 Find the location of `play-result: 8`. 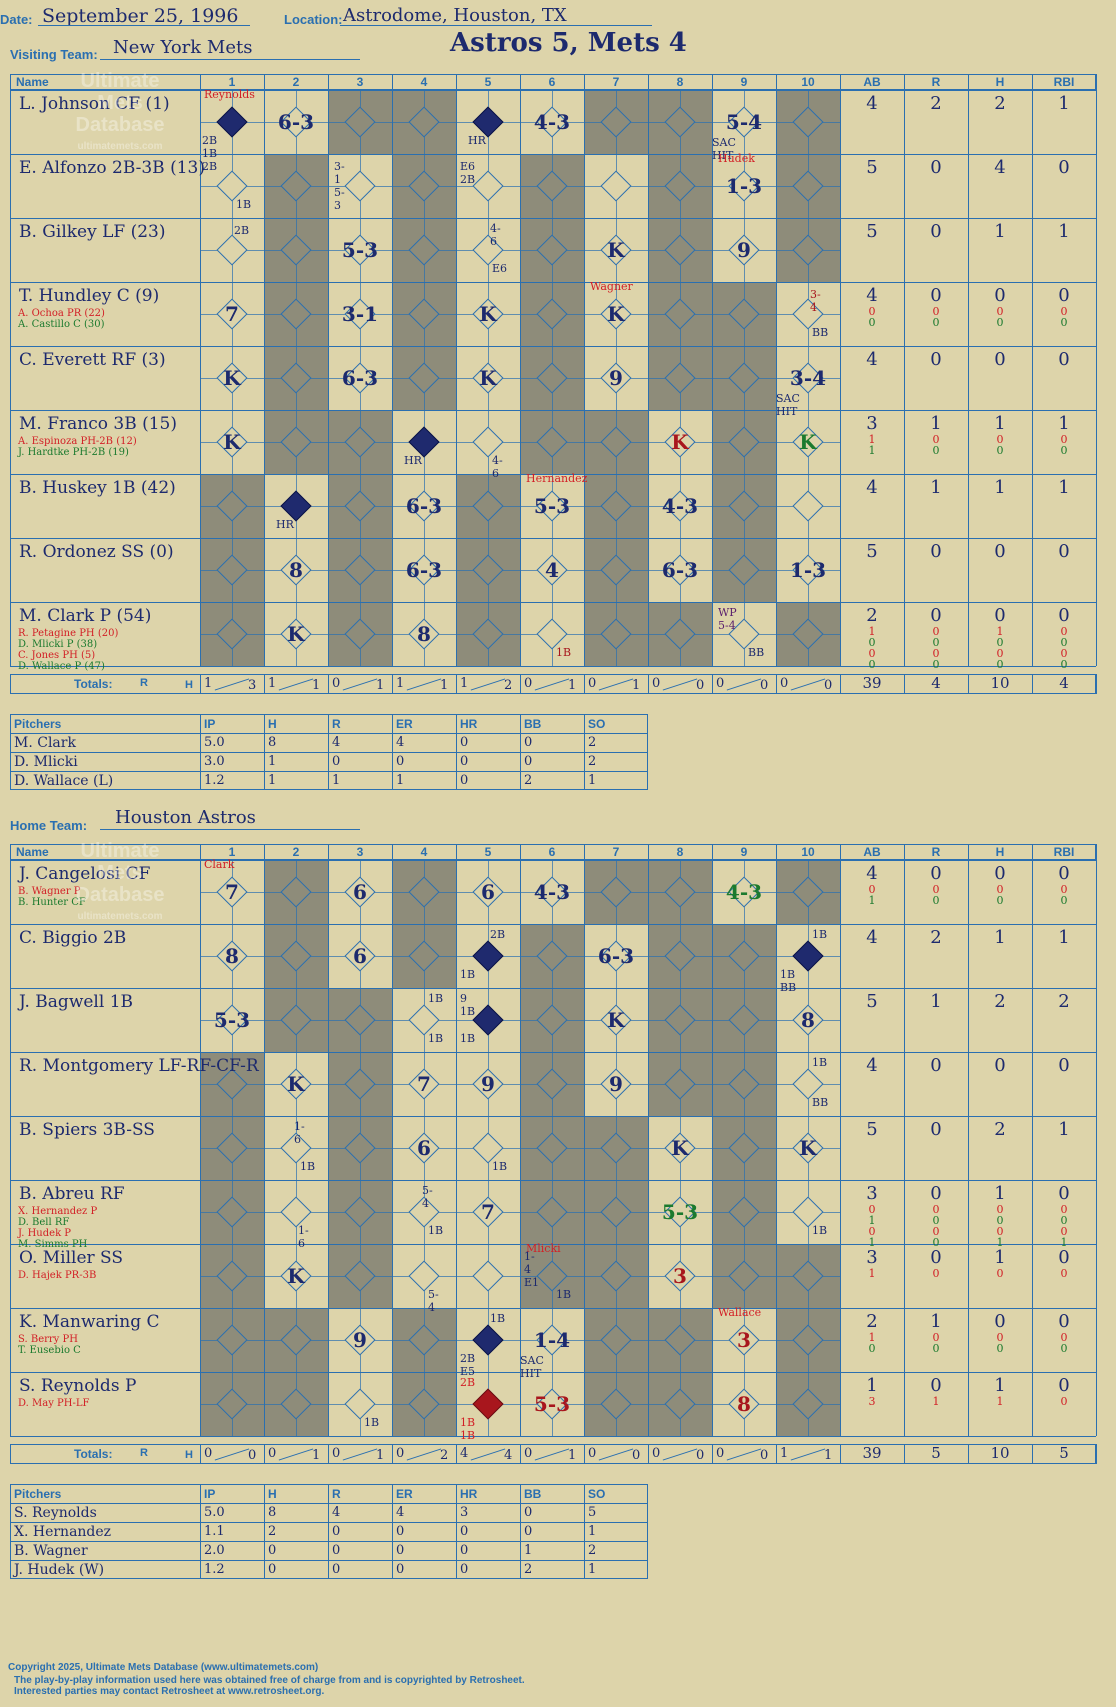

play-result: 8 is located at coordinates (744, 1404).